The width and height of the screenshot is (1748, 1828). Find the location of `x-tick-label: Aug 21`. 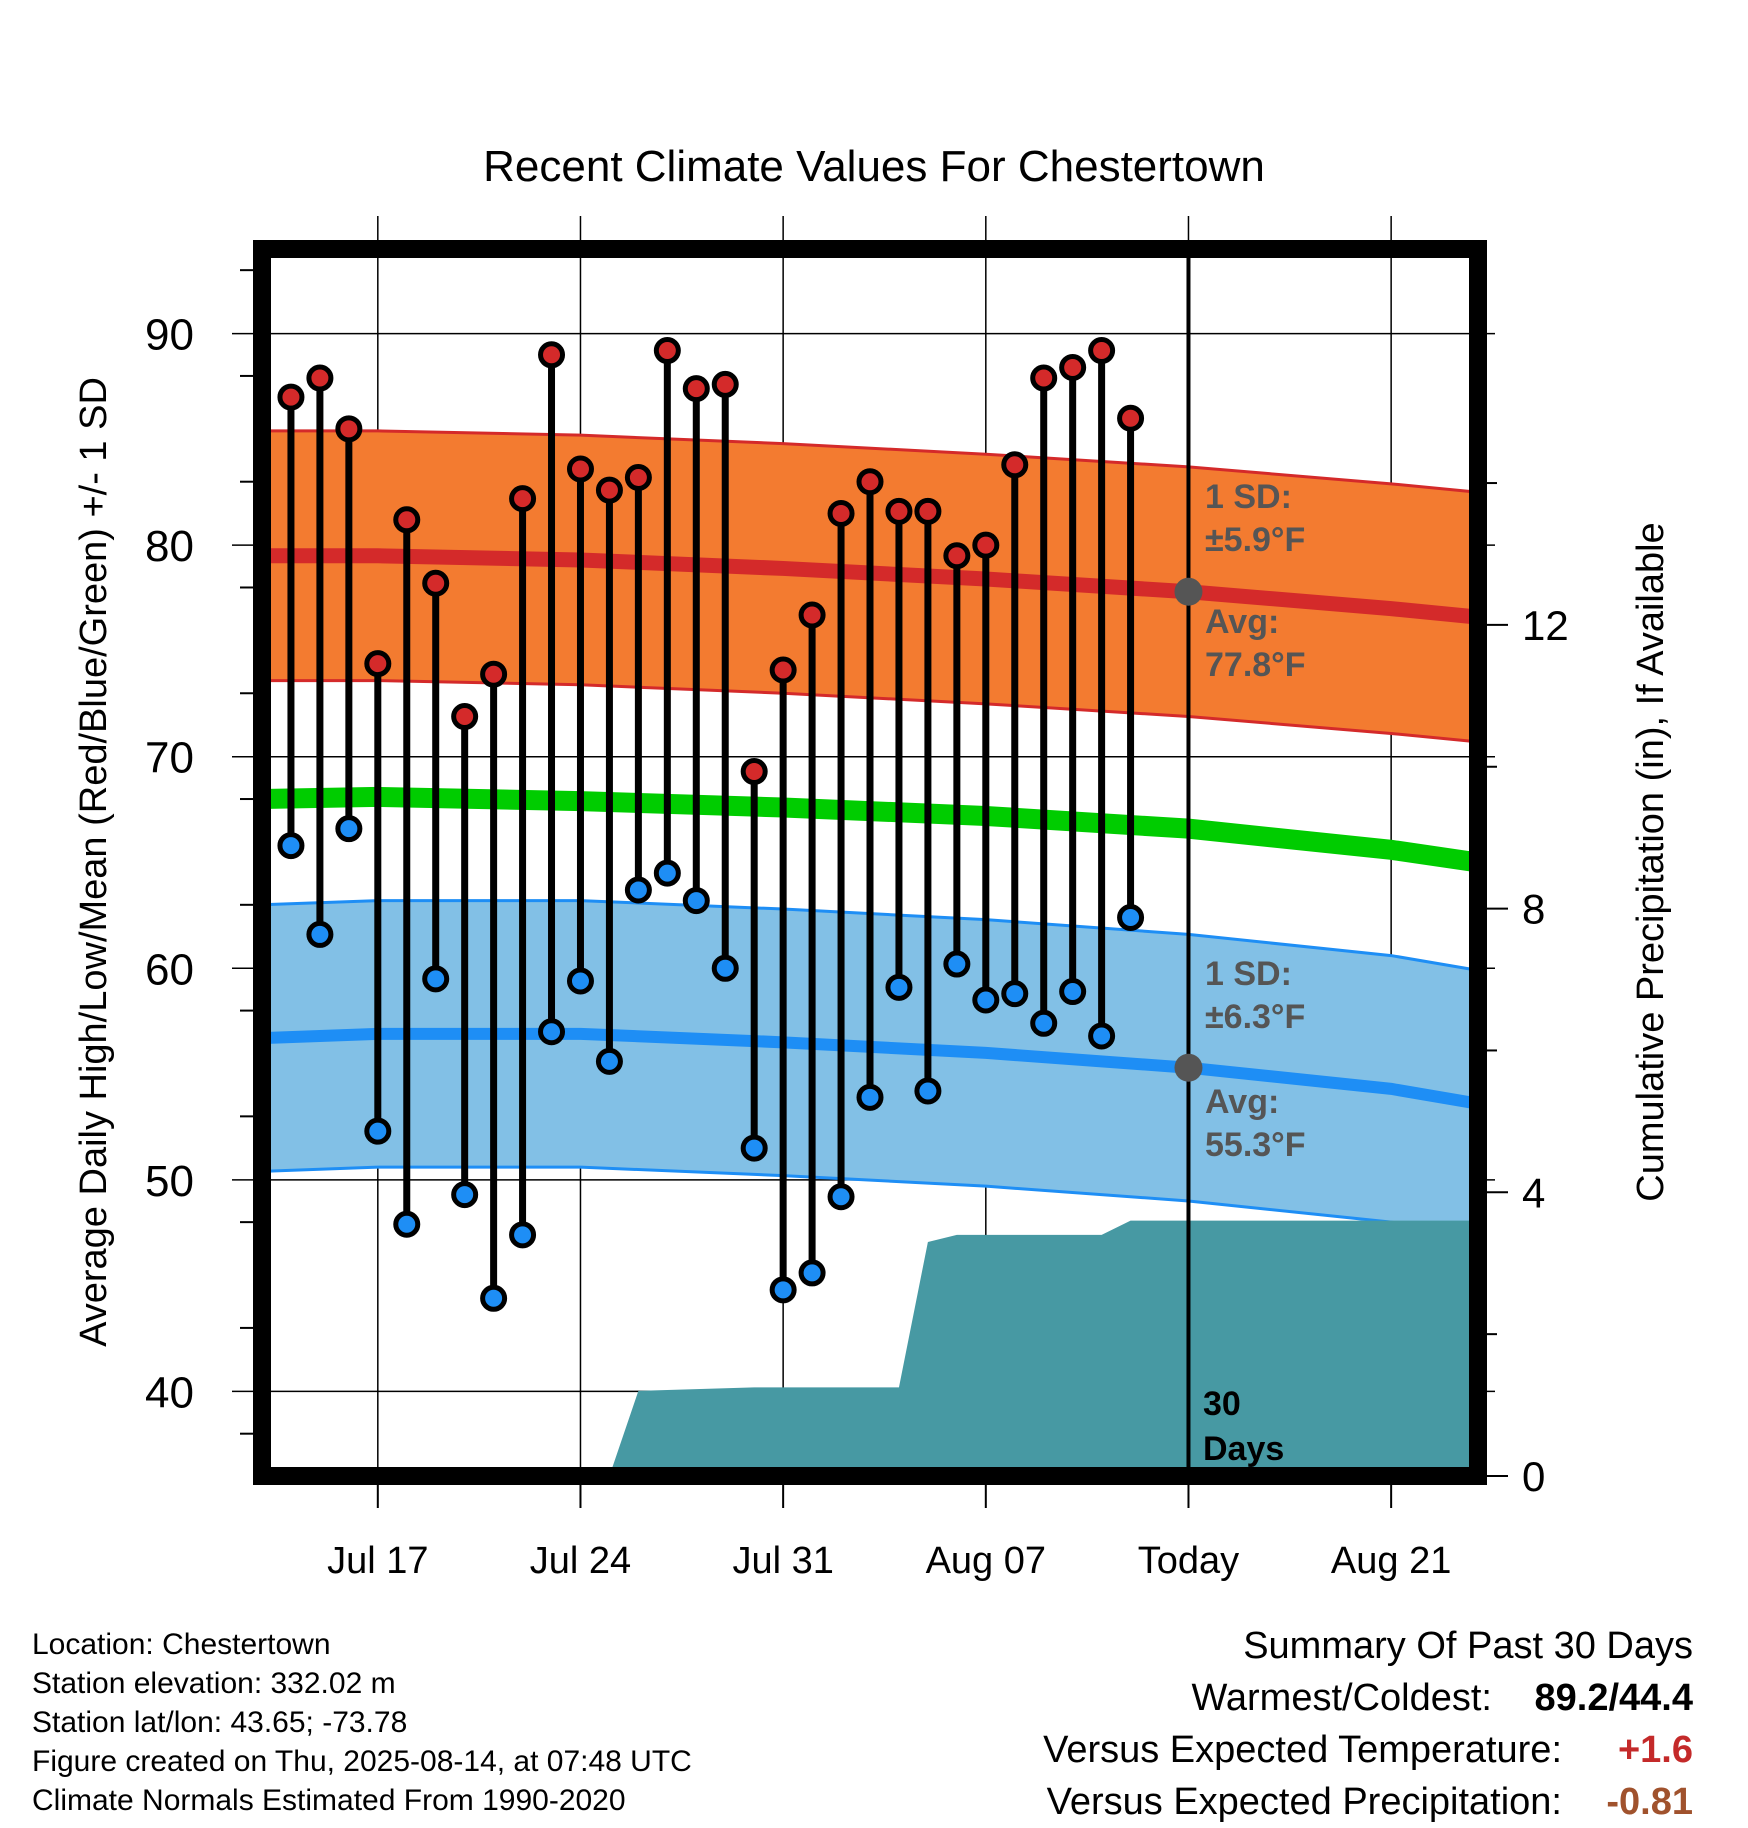

x-tick-label: Aug 21 is located at coordinates (1391, 1561).